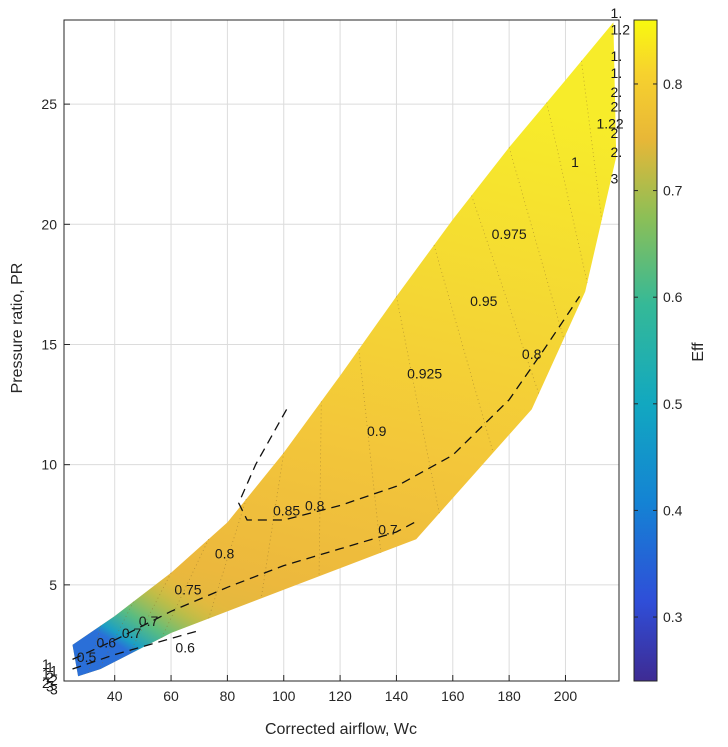 Image resolution: width=728 pixels, height=747 pixels. Describe the element at coordinates (284, 696) in the screenshot. I see `x-tick-label: 100` at that location.